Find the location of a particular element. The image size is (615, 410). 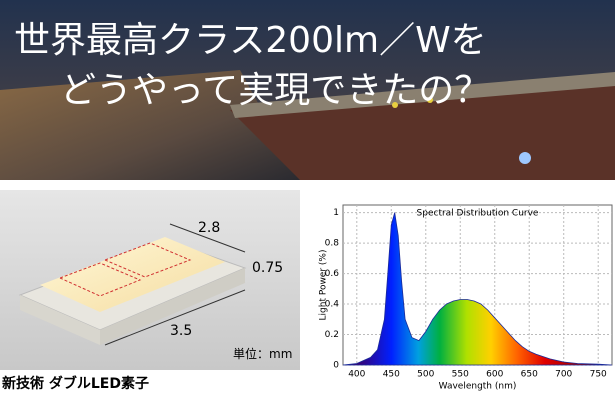

lamp is located at coordinates (525, 158).